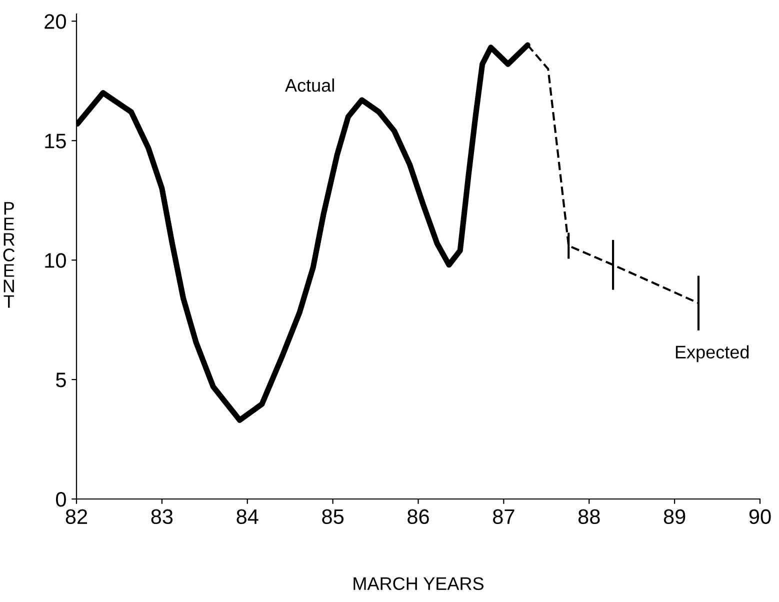 The height and width of the screenshot is (602, 779). I want to click on x-tick-label: 86, so click(418, 516).